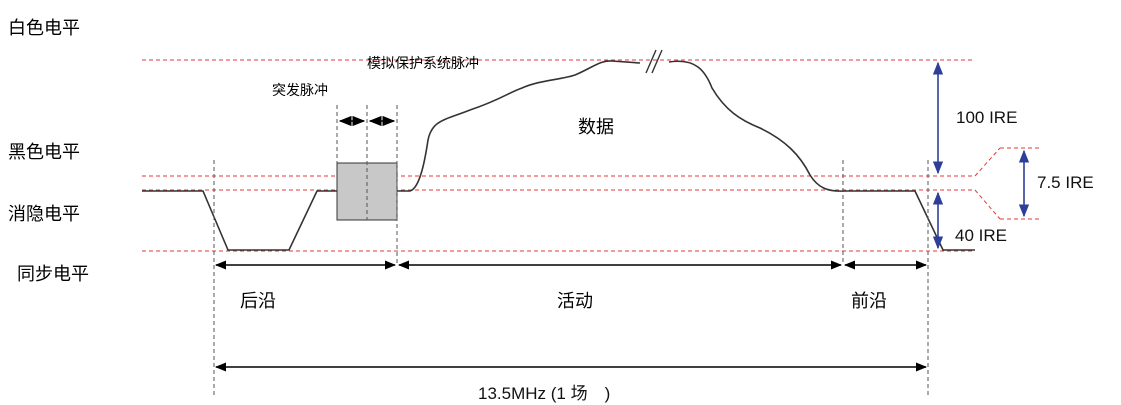 This screenshot has width=1121, height=405. Describe the element at coordinates (596, 127) in the screenshot. I see `data-label: 数据` at that location.